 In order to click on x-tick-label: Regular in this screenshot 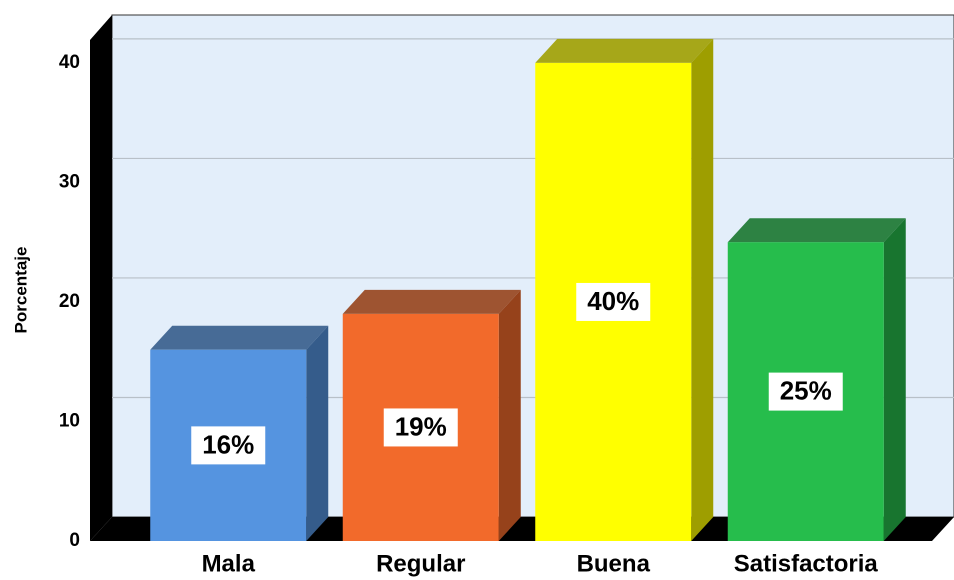, I will do `click(420, 563)`.